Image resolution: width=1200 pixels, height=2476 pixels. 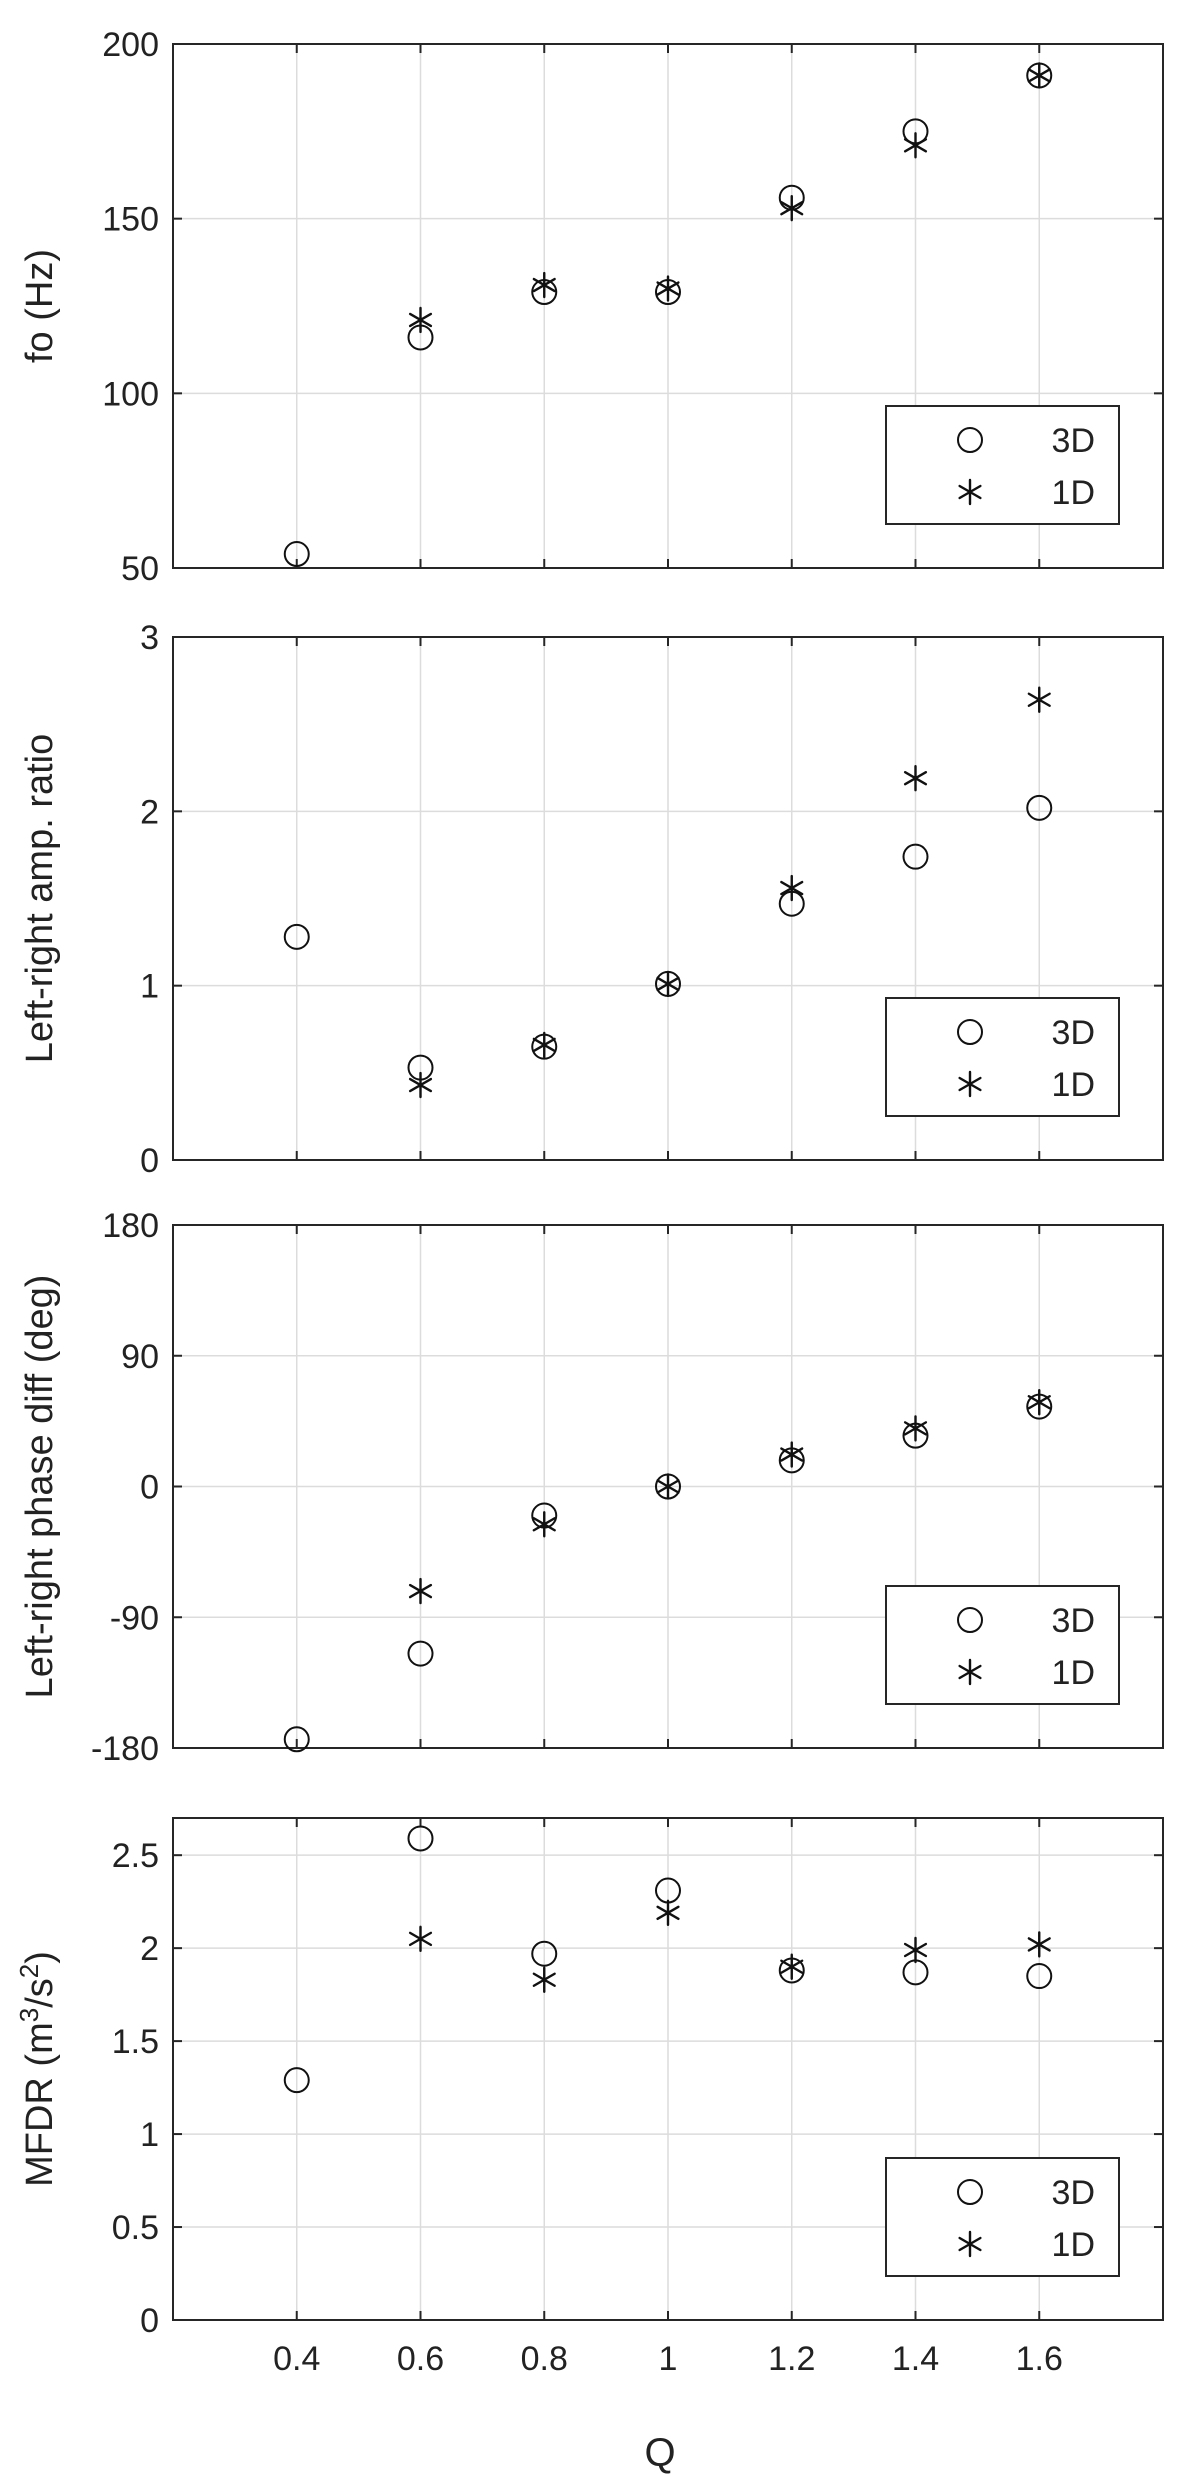 I want to click on y-tick-label: 0.5, so click(x=135, y=2228).